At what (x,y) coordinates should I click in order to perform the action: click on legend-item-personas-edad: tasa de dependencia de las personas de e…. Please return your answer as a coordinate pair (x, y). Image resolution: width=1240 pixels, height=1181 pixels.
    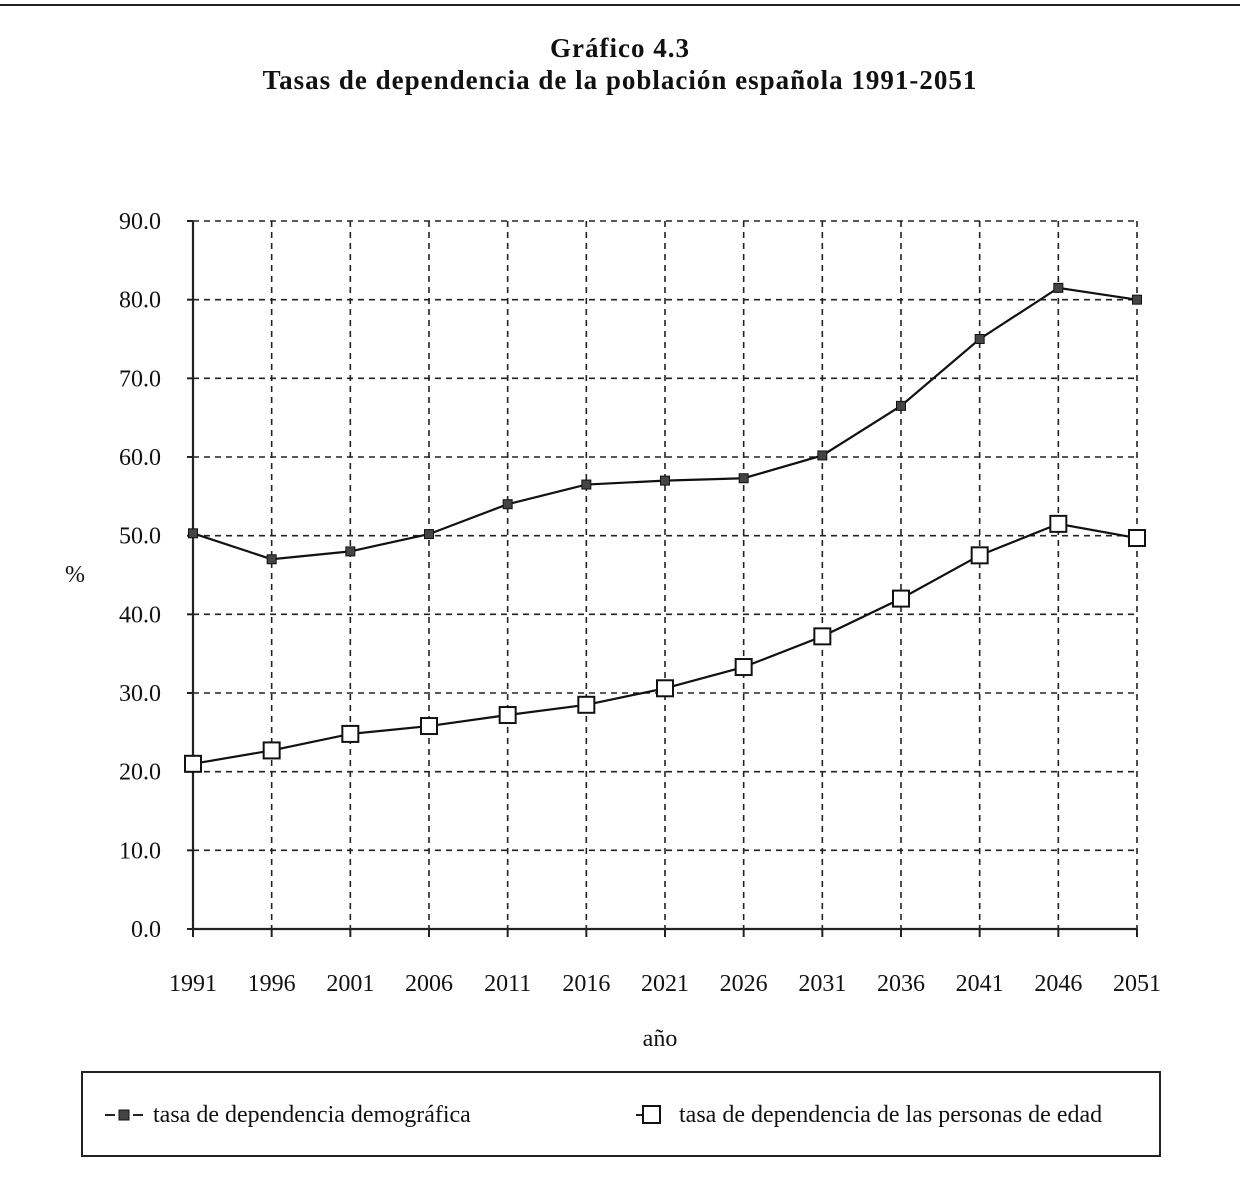
    Looking at the image, I should click on (868, 1115).